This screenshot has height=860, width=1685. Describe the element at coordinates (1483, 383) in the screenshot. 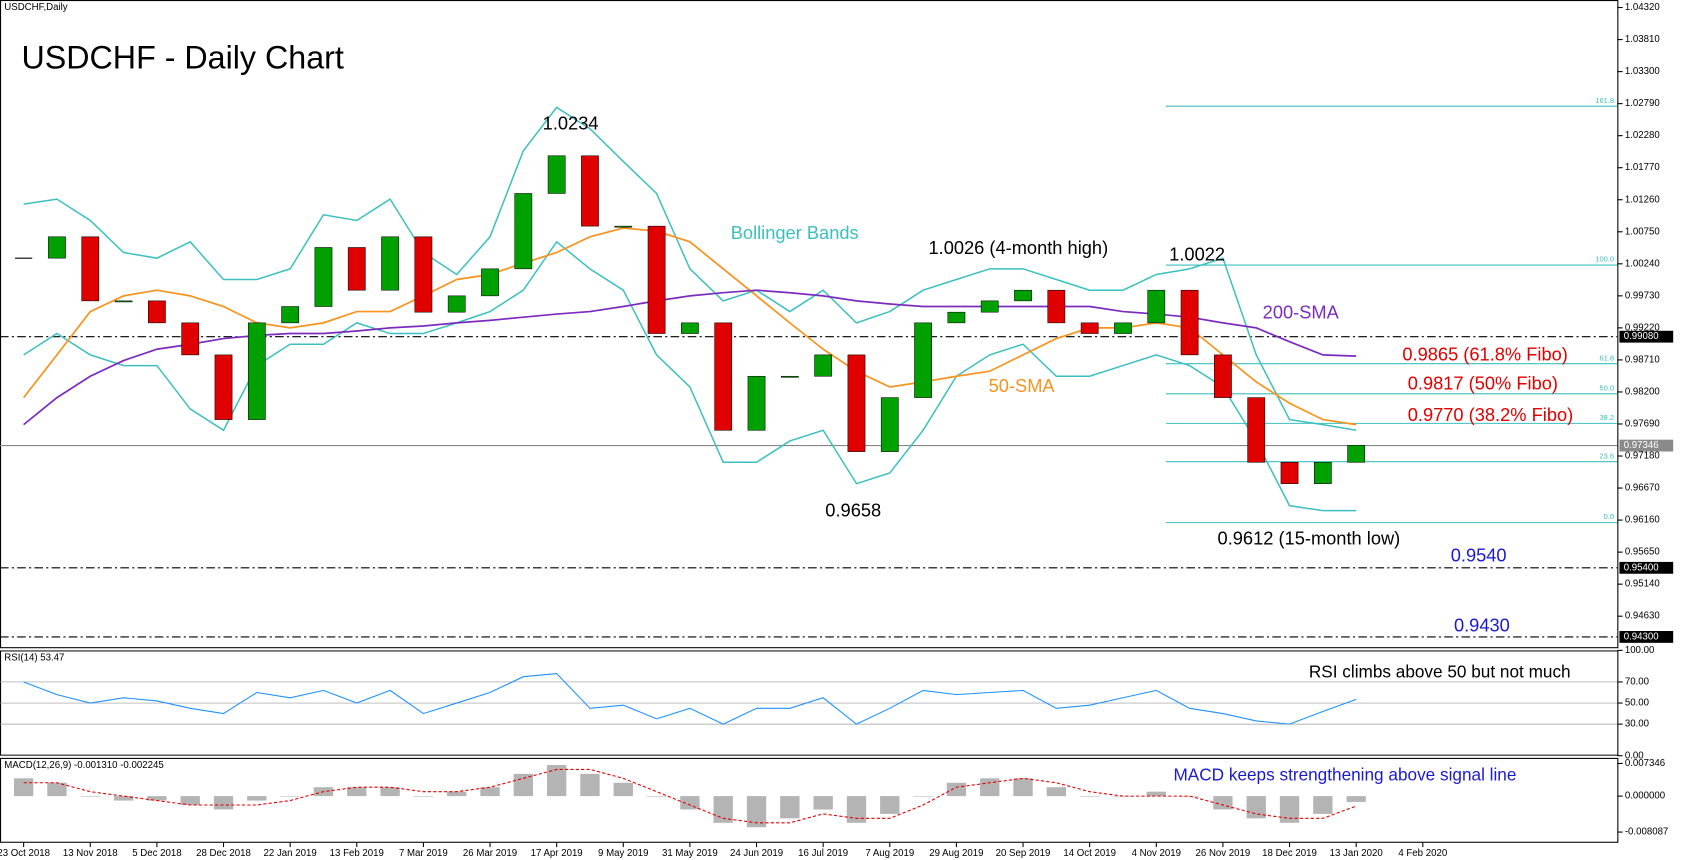

I see `annotation: 0.9817 (50% Fibo)` at that location.